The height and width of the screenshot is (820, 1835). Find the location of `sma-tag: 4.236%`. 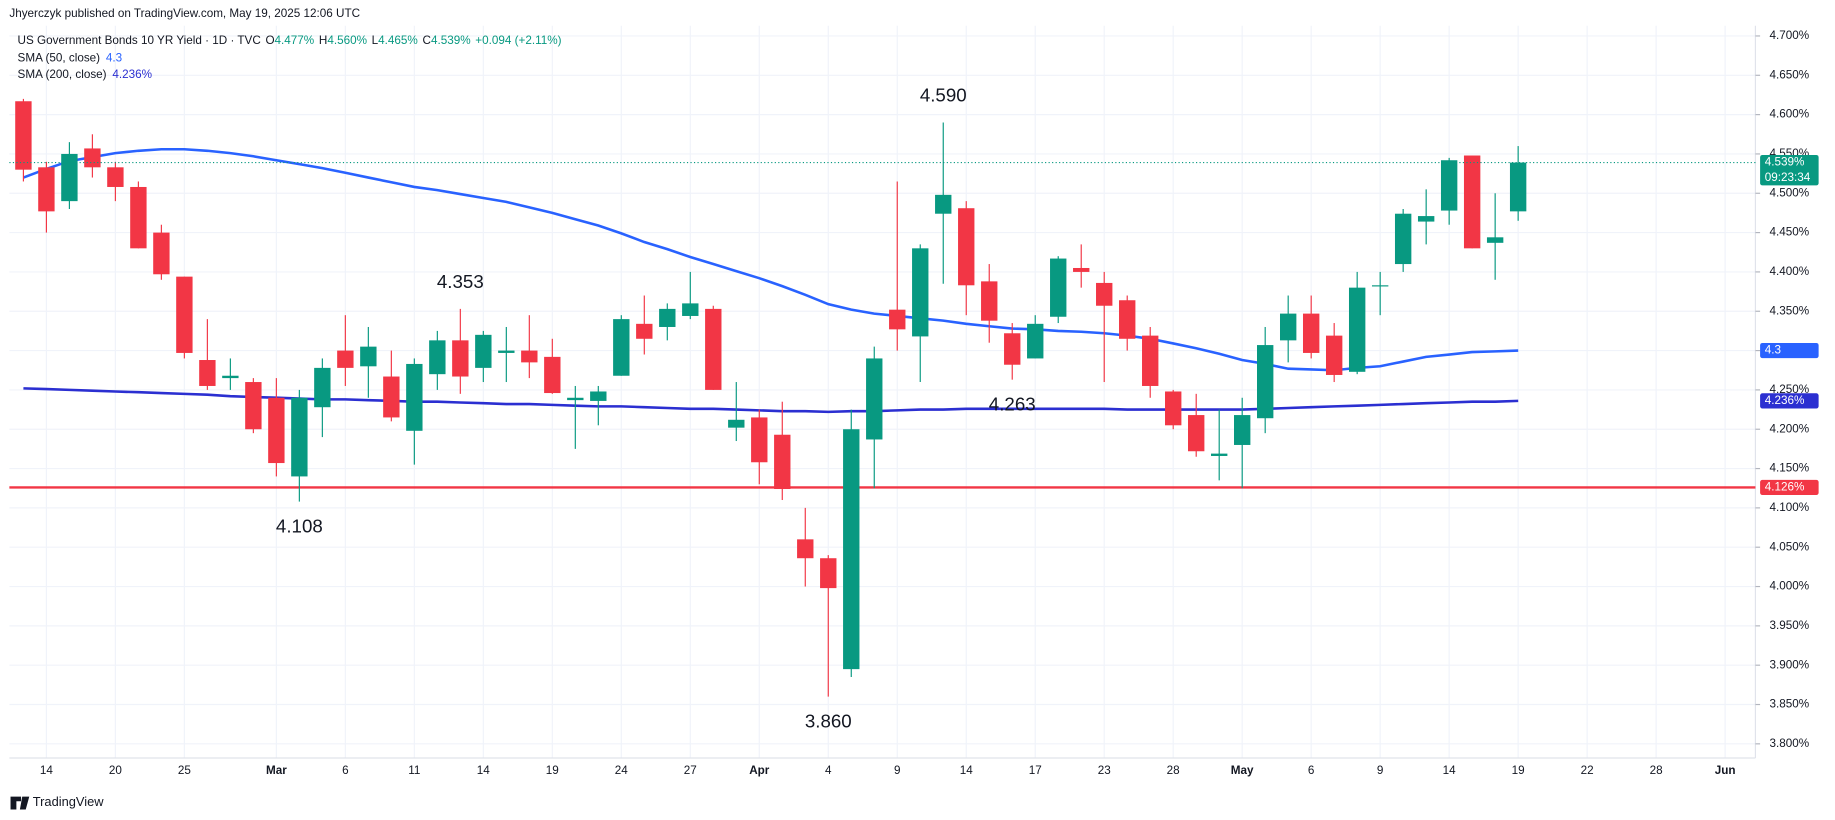

sma-tag: 4.236% is located at coordinates (1785, 400).